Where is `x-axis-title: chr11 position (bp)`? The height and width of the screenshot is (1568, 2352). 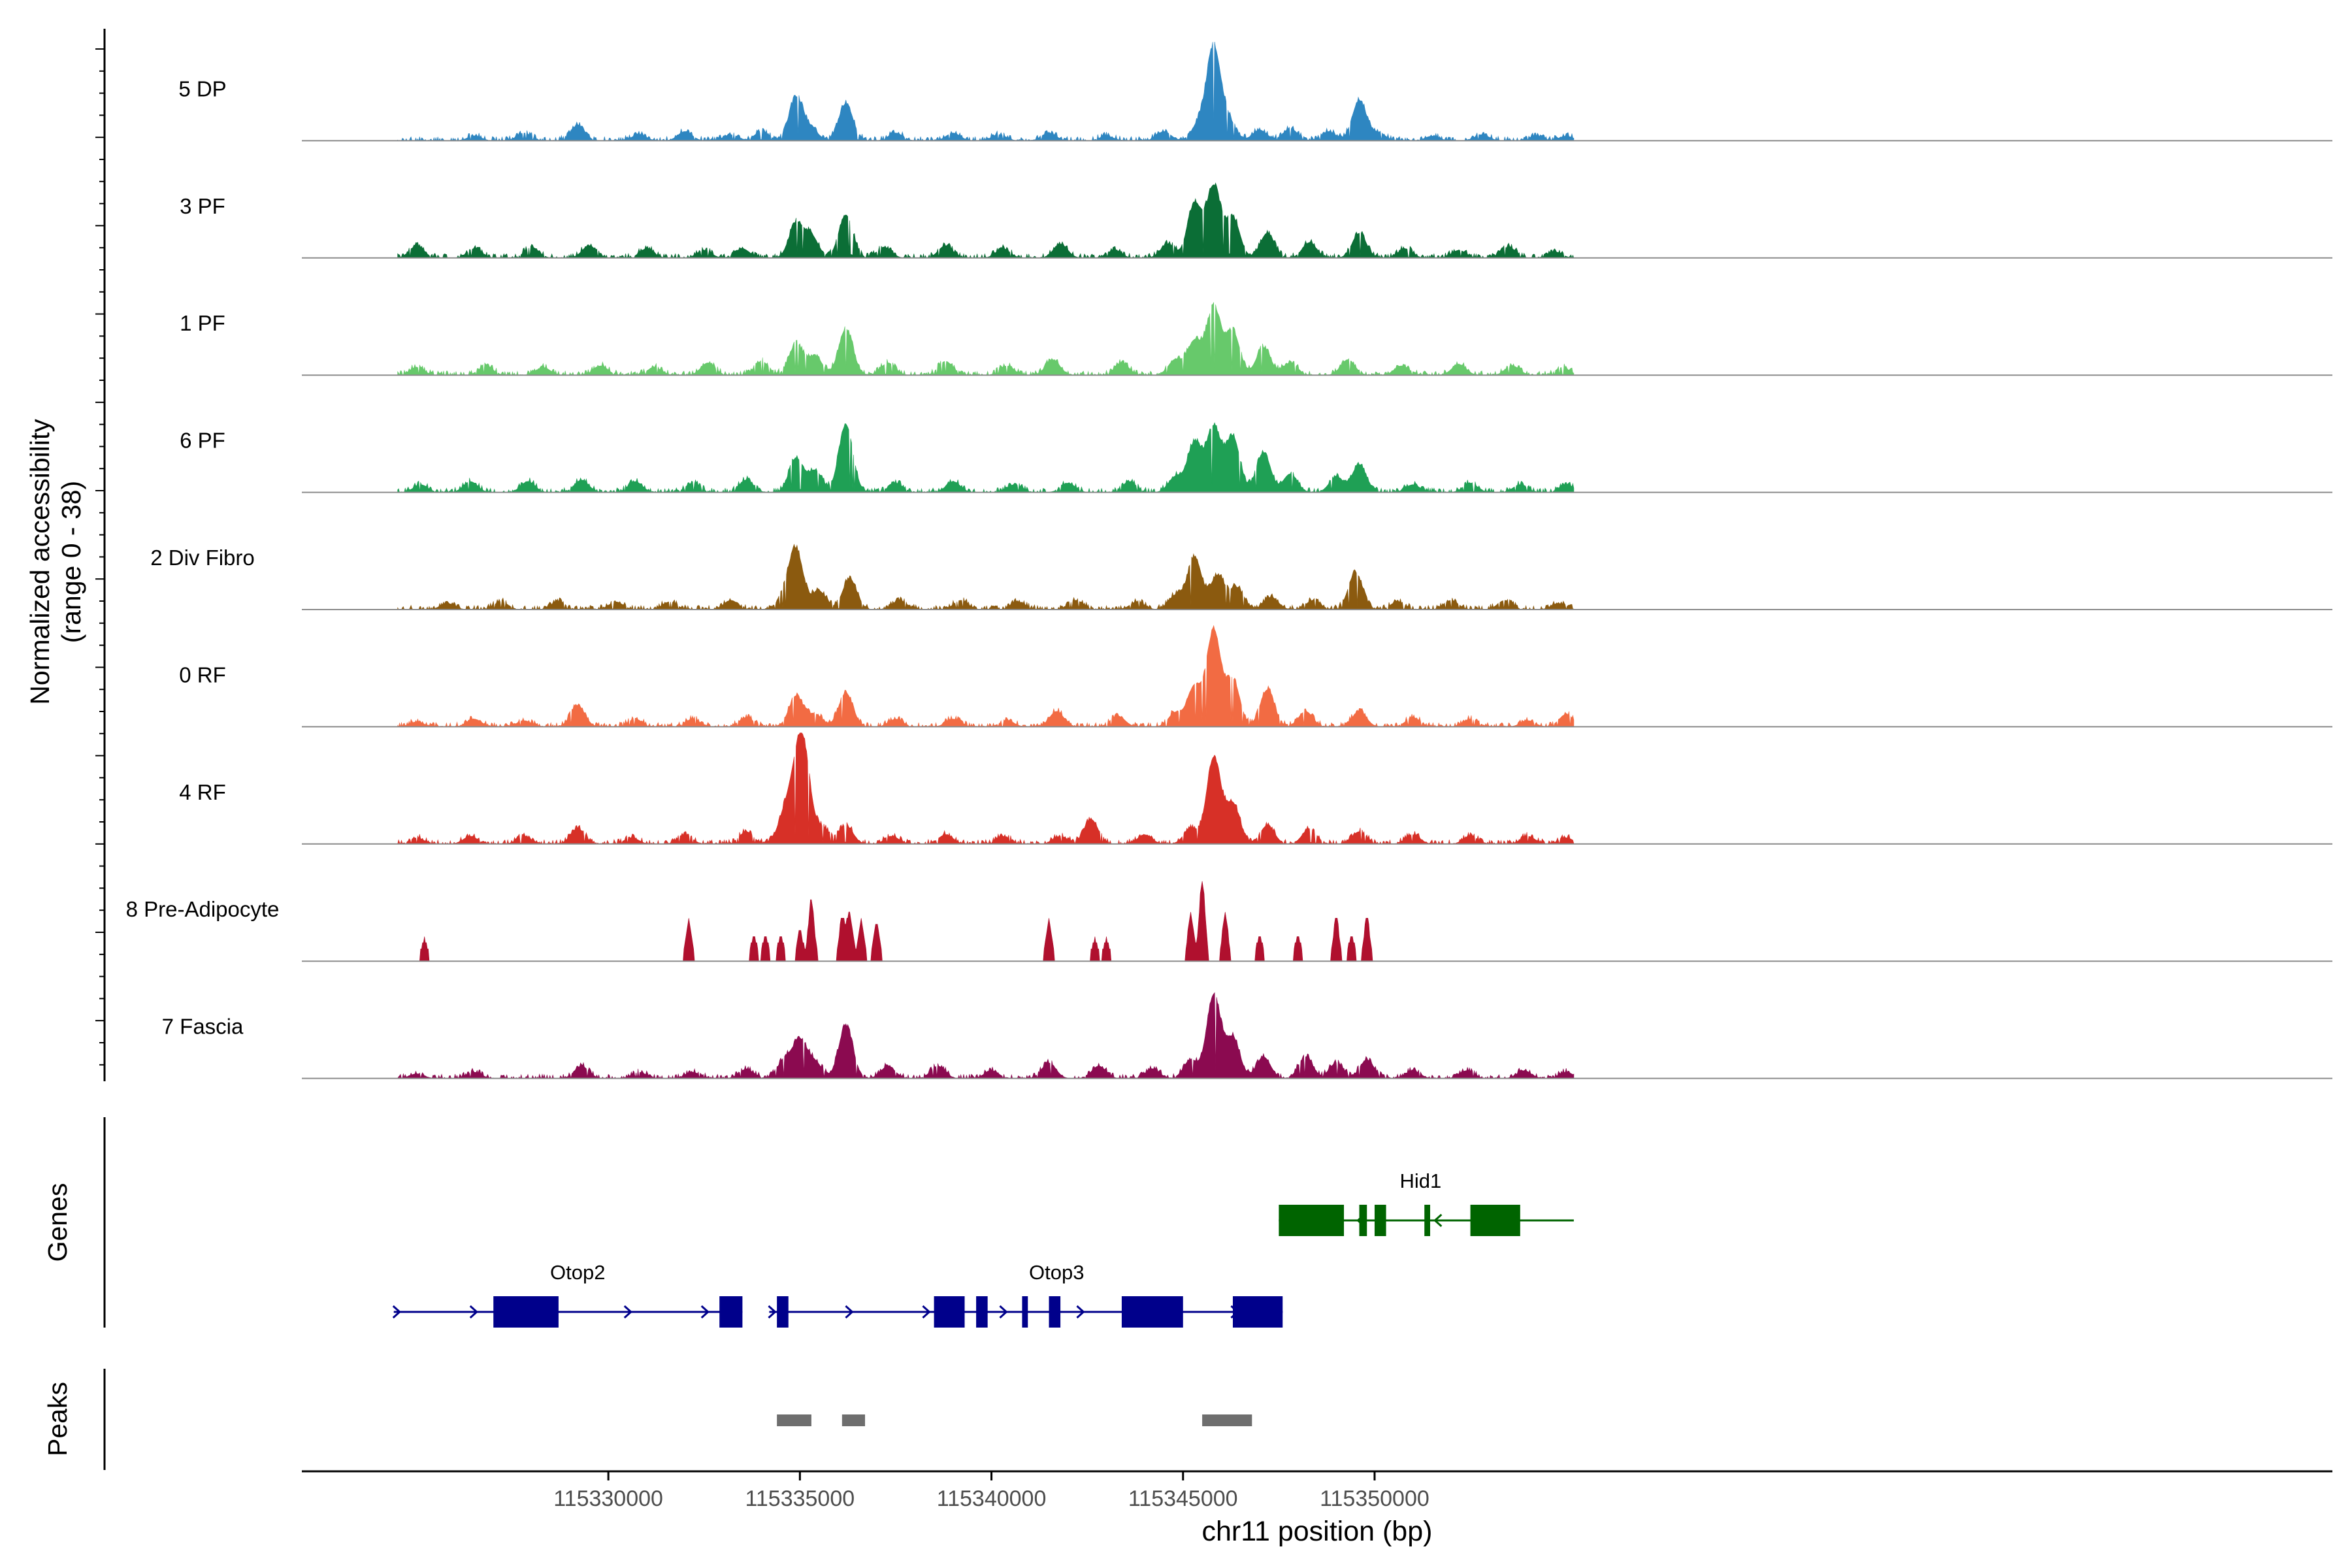
x-axis-title: chr11 position (bp) is located at coordinates (1317, 1531).